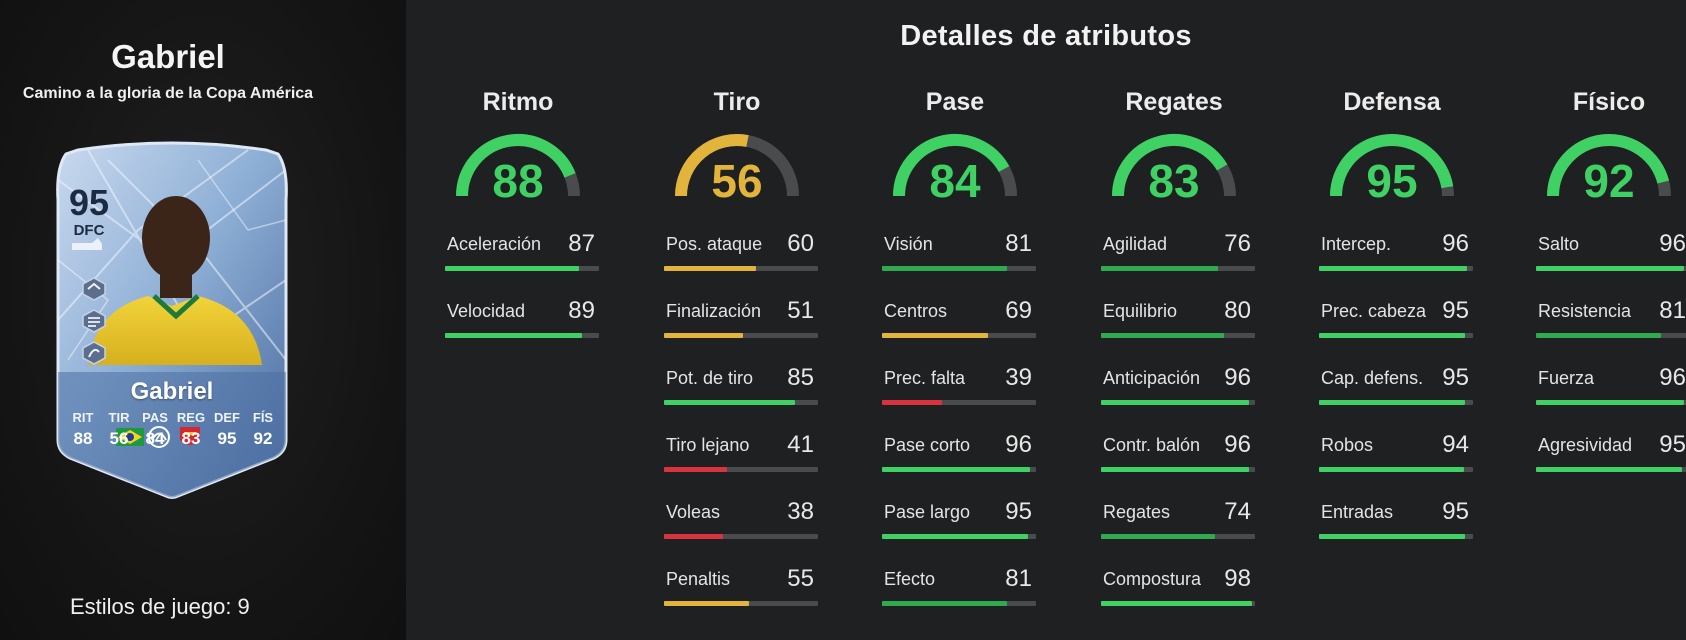 The image size is (1686, 640). Describe the element at coordinates (1152, 445) in the screenshot. I see `attribute-name: Contr. balón` at that location.